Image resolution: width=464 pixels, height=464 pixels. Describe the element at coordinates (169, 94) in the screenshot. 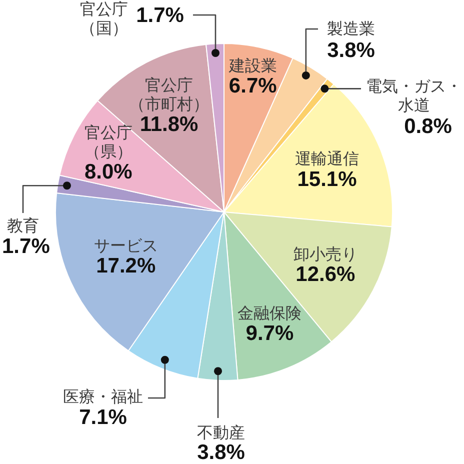

I see `slice-label: 官公庁（市町村）` at that location.